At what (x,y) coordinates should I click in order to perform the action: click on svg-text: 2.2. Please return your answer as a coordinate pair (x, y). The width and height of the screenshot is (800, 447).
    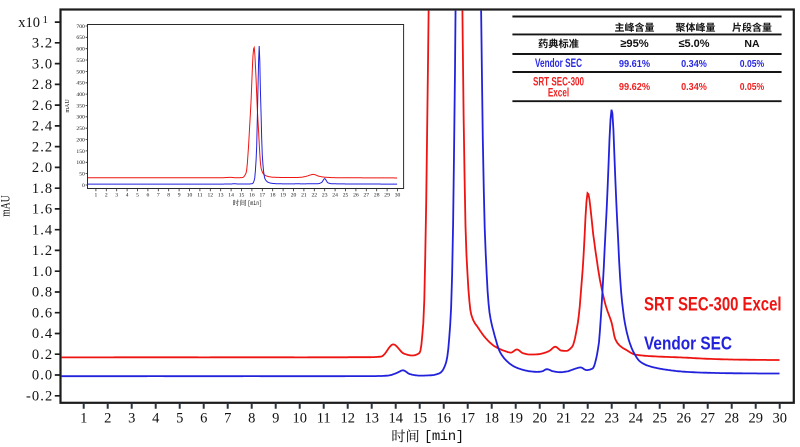
    Looking at the image, I should click on (42, 147).